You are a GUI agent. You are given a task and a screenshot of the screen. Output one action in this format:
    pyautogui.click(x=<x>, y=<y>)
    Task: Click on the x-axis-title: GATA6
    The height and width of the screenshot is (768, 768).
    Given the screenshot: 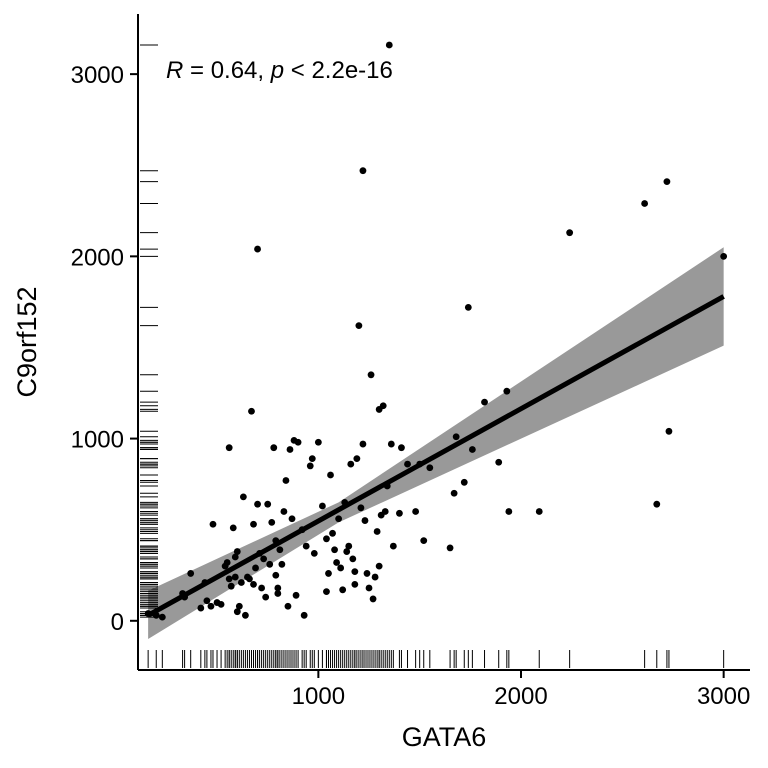 What is the action you would take?
    pyautogui.click(x=444, y=737)
    